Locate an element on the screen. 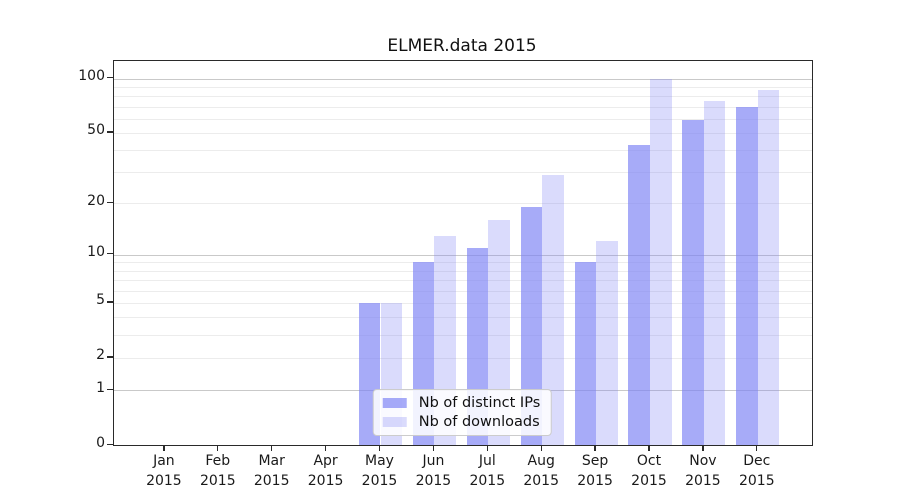  month-label: Sep is located at coordinates (595, 461).